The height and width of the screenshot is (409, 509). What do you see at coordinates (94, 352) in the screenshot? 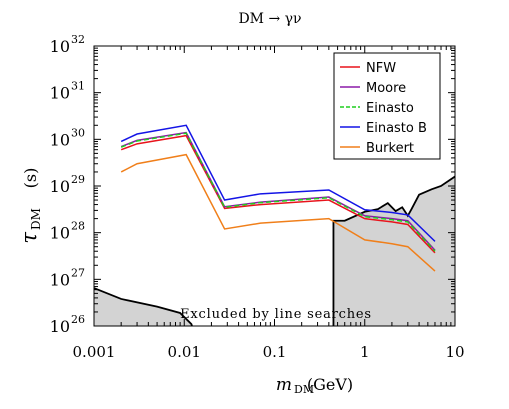
I see `x-tick-label: 0.001` at bounding box center [94, 352].